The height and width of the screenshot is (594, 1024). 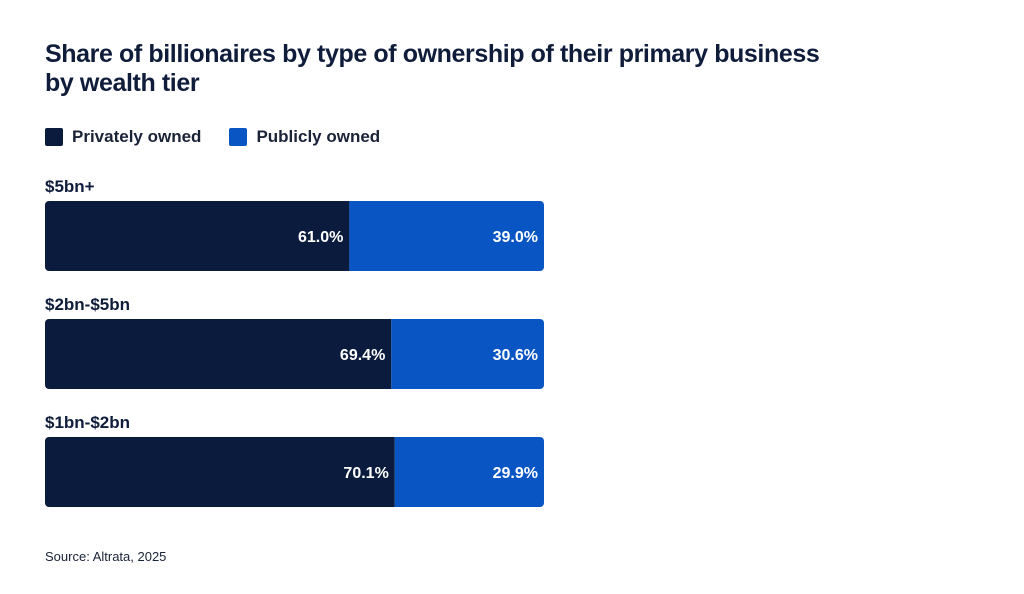 What do you see at coordinates (362, 355) in the screenshot?
I see `data-label-private: 69.4%` at bounding box center [362, 355].